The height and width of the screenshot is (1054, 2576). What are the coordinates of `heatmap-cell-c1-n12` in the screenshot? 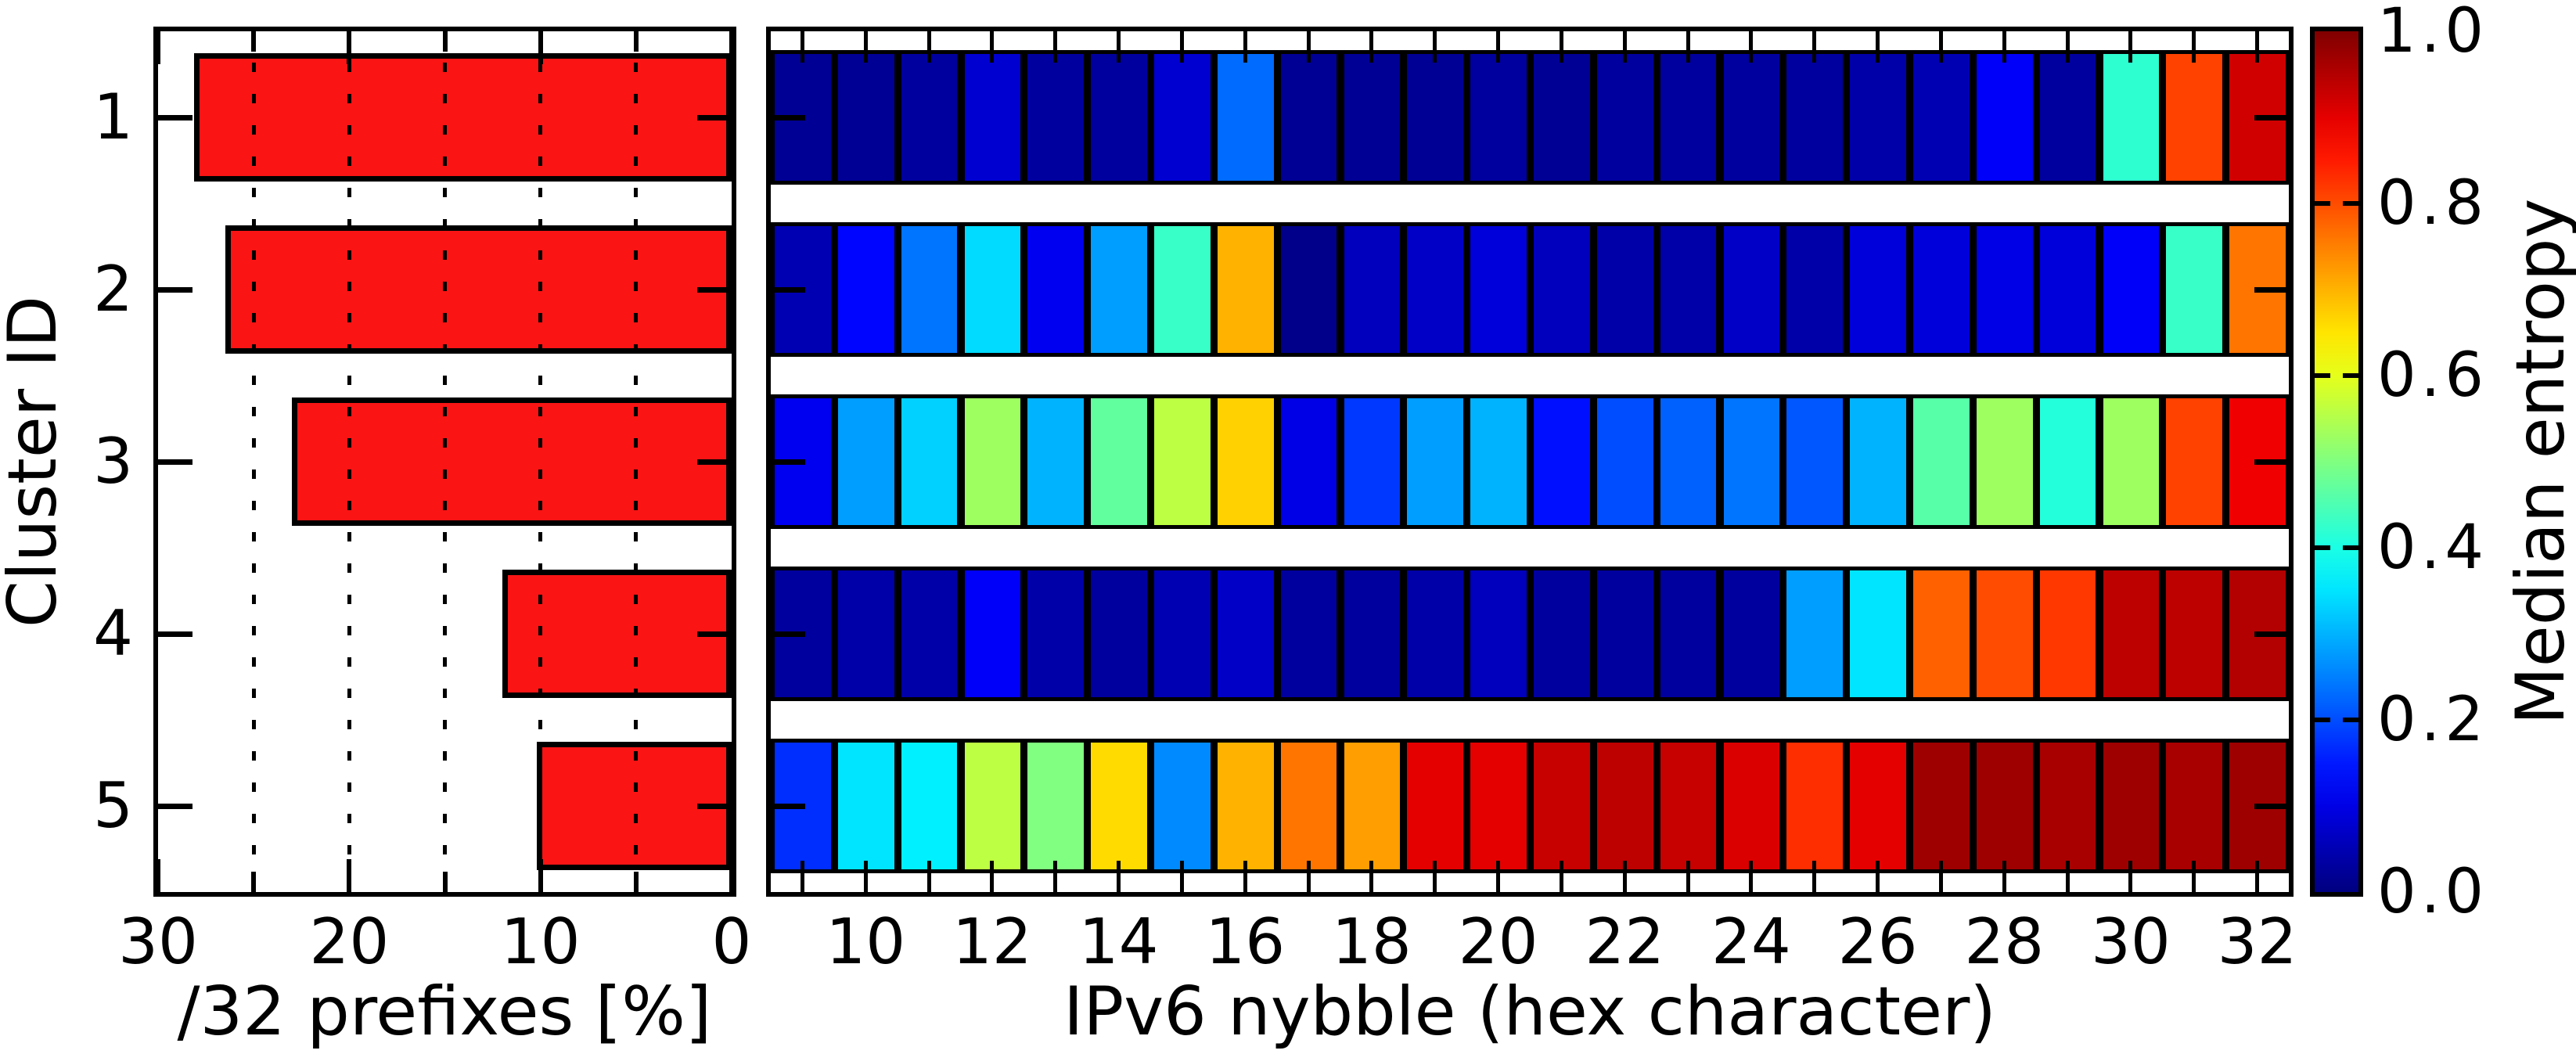 It's located at (992, 118).